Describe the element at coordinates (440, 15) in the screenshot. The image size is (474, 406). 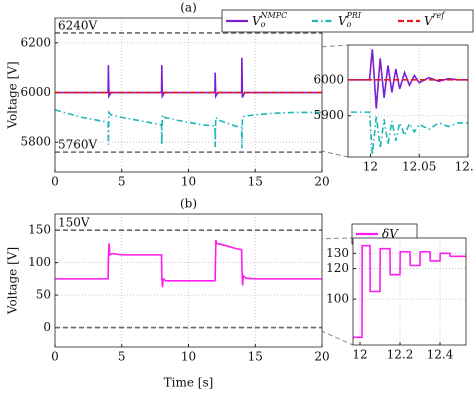
I see `legend-label-part: ref` at that location.